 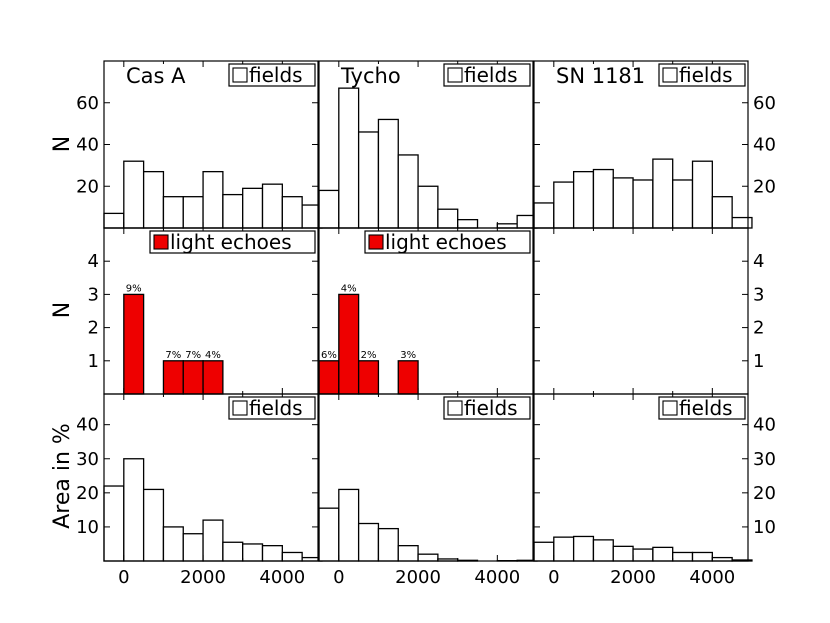 I want to click on tycho-area-row-xtick-label: 2000, so click(x=418, y=577).